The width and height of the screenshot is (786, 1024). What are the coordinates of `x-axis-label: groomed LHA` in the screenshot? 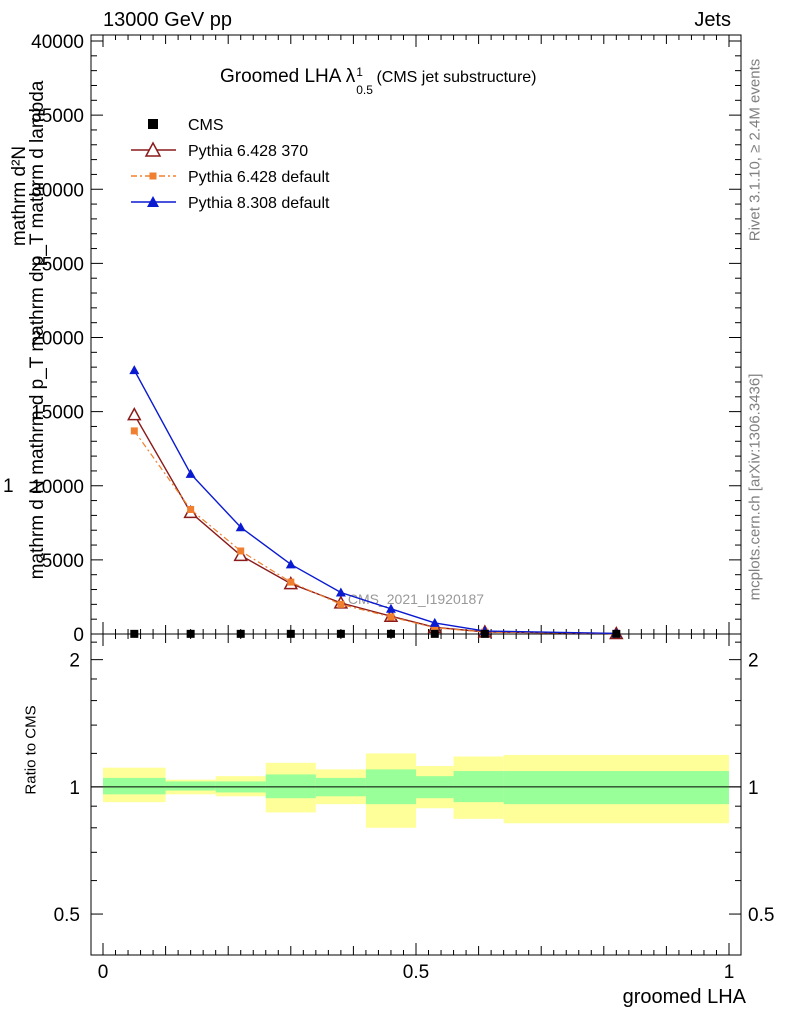 It's located at (684, 997).